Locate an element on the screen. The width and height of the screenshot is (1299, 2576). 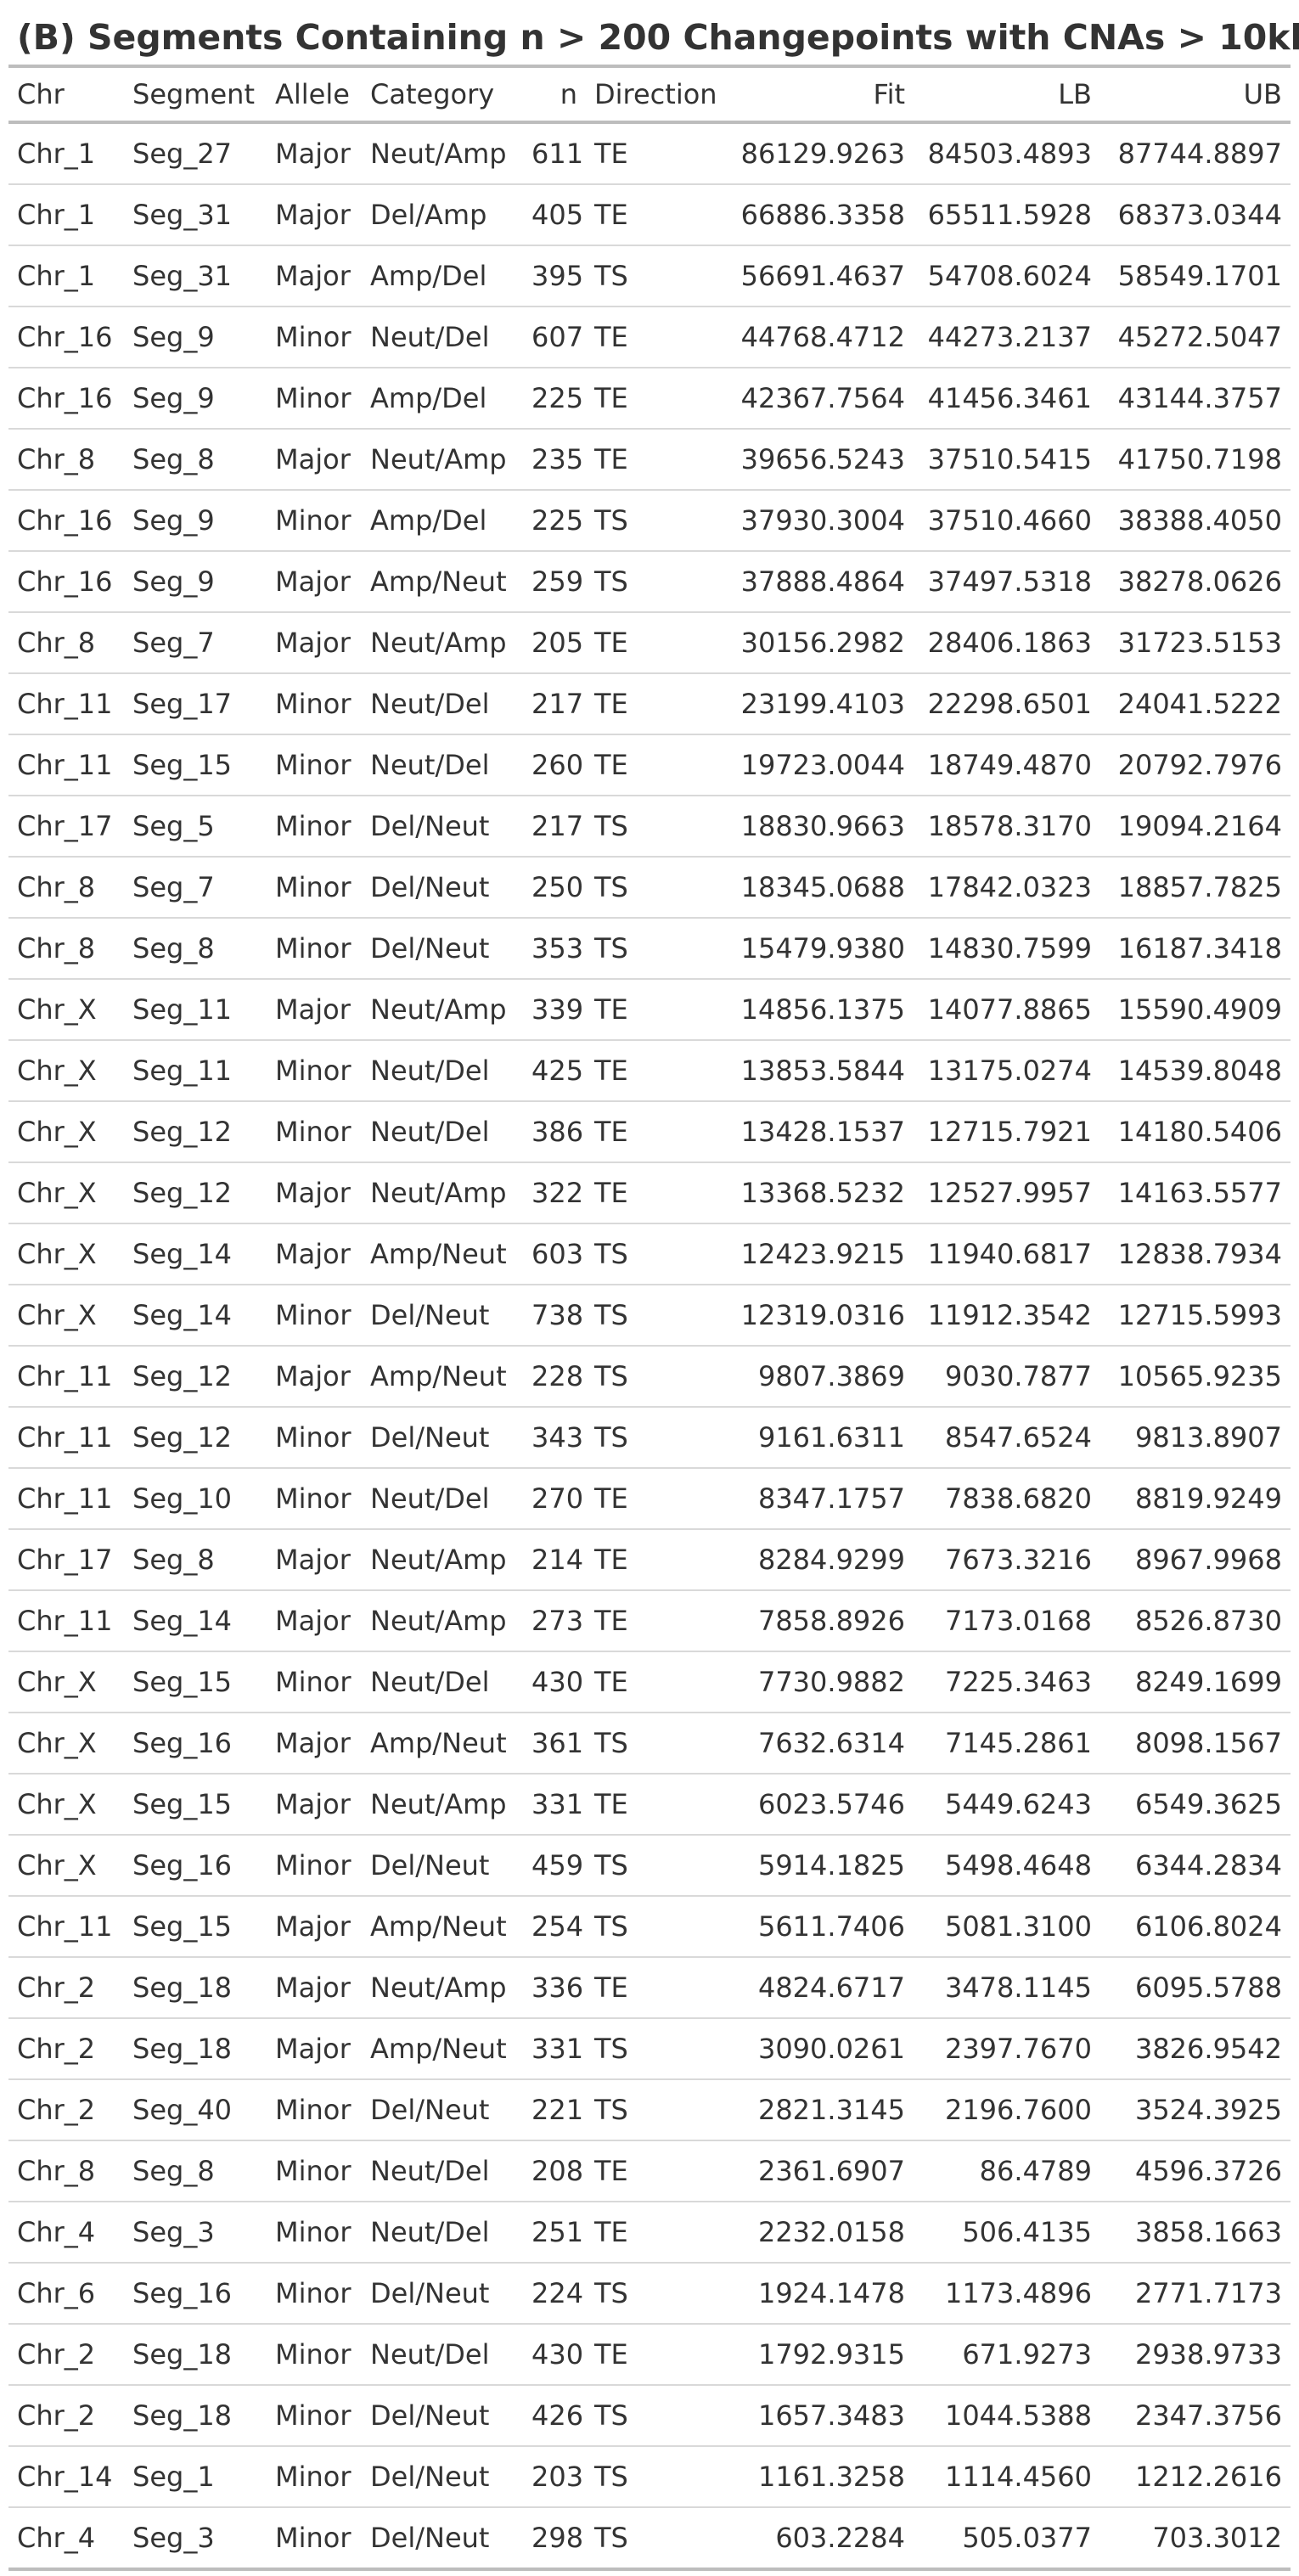
cell-ub: 38388.4050 is located at coordinates (1195, 521).